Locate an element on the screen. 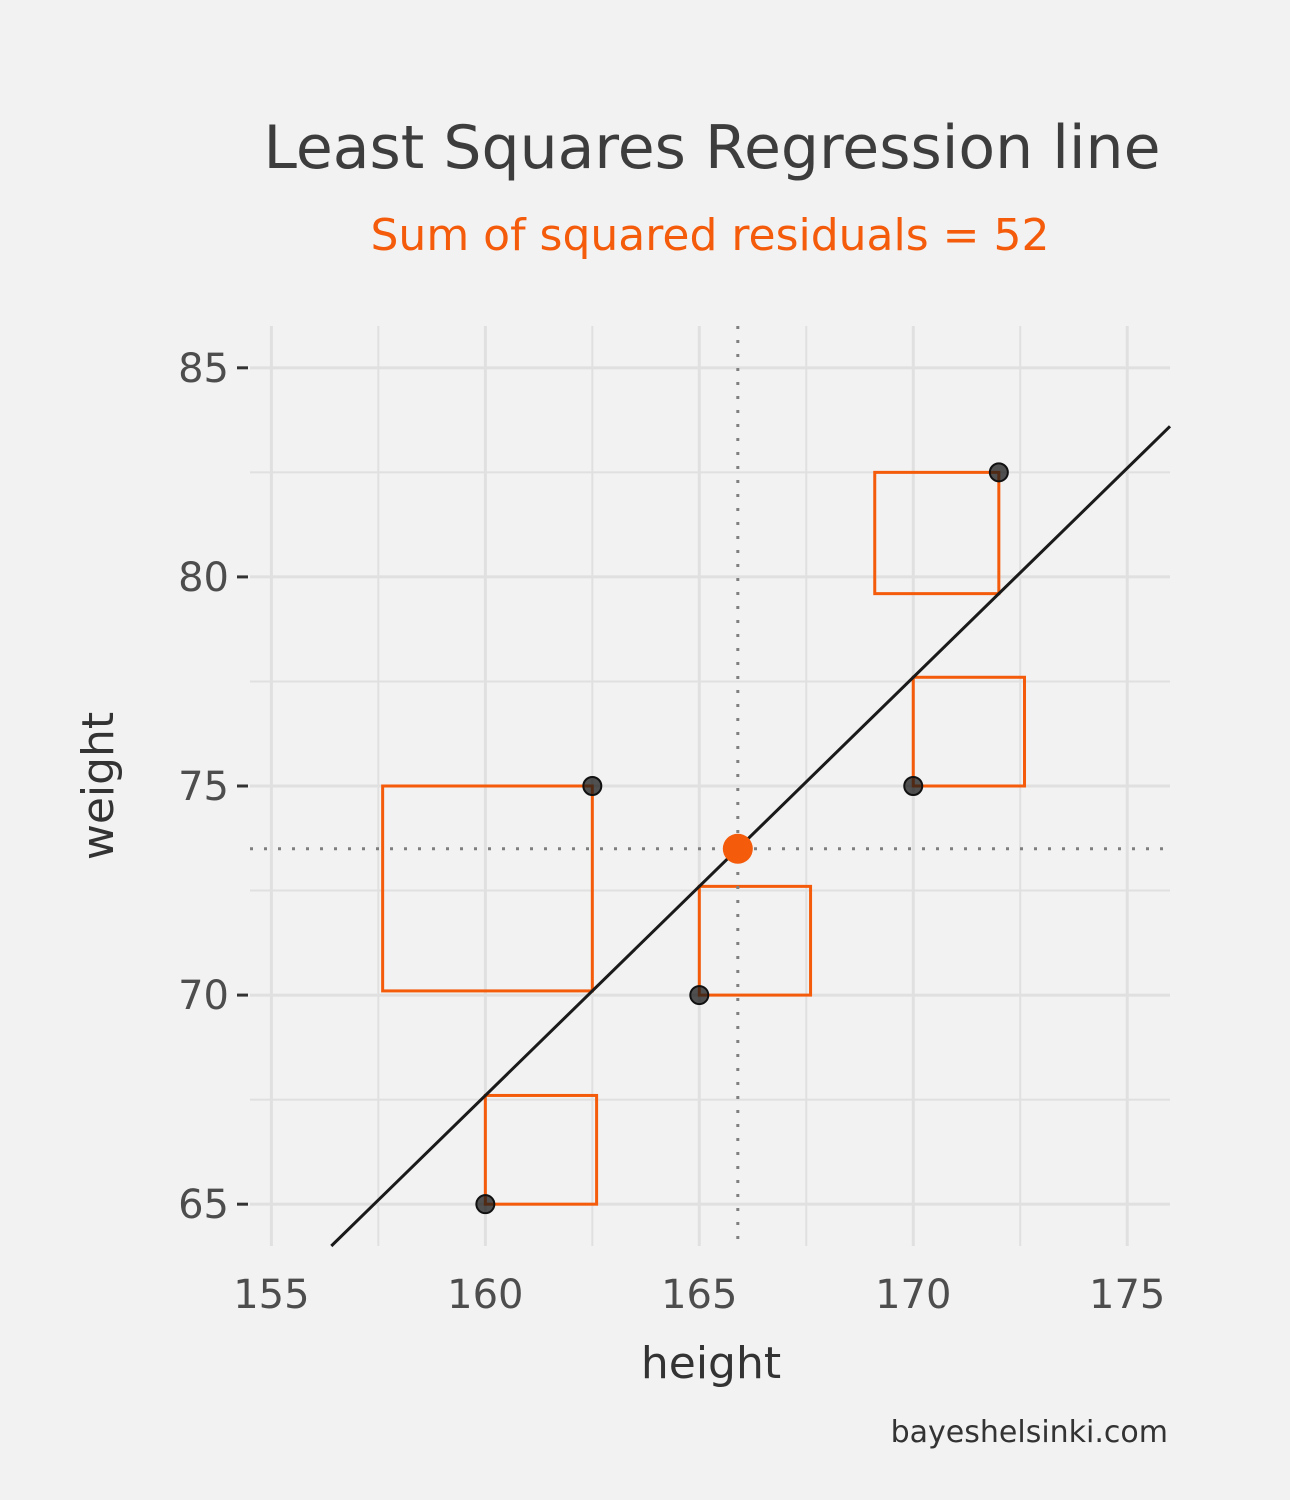  chart-caption: bayeshelsinki.com is located at coordinates (1029, 1432).